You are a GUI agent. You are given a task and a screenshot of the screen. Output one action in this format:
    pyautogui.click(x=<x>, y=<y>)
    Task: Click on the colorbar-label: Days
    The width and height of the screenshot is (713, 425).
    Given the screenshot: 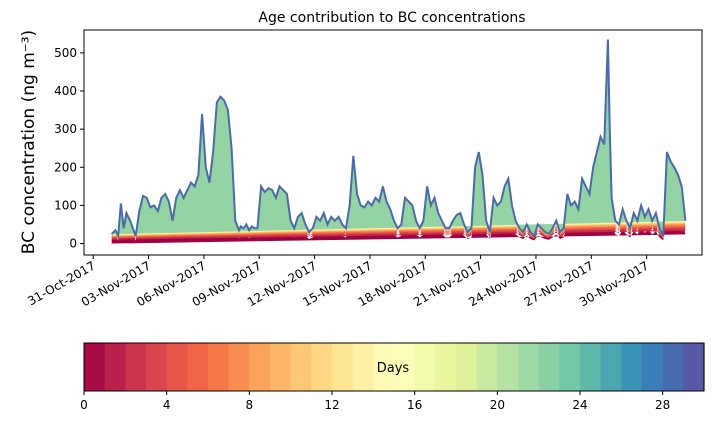 What is the action you would take?
    pyautogui.click(x=393, y=368)
    